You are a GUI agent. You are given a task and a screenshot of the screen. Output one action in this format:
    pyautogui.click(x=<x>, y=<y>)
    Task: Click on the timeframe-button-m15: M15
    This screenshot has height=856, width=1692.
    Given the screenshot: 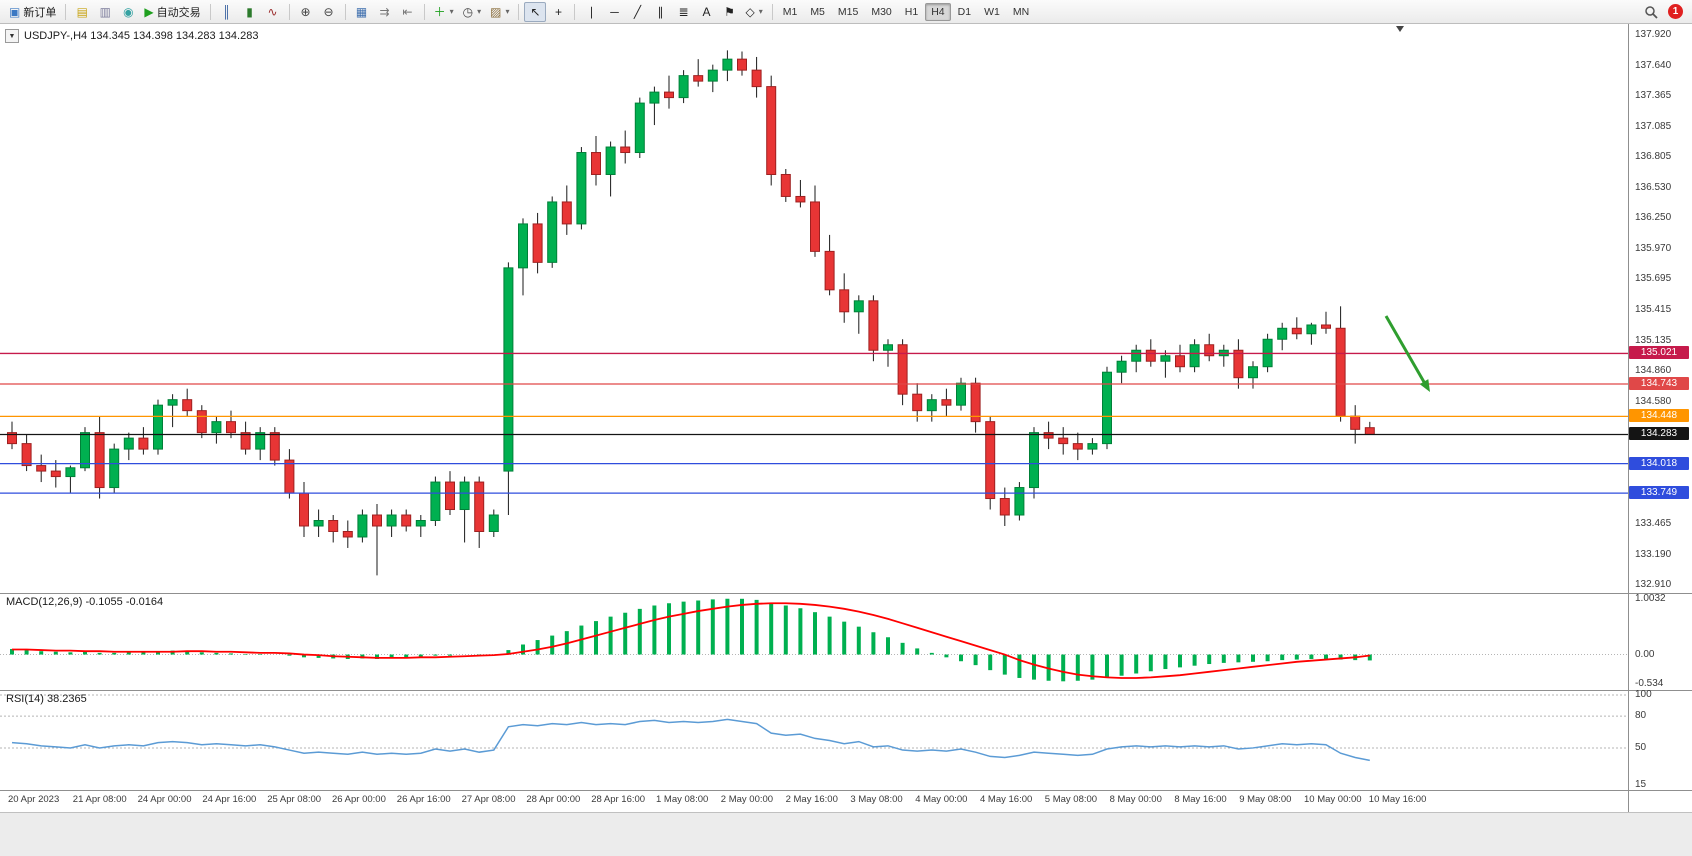 What is the action you would take?
    pyautogui.click(x=848, y=11)
    